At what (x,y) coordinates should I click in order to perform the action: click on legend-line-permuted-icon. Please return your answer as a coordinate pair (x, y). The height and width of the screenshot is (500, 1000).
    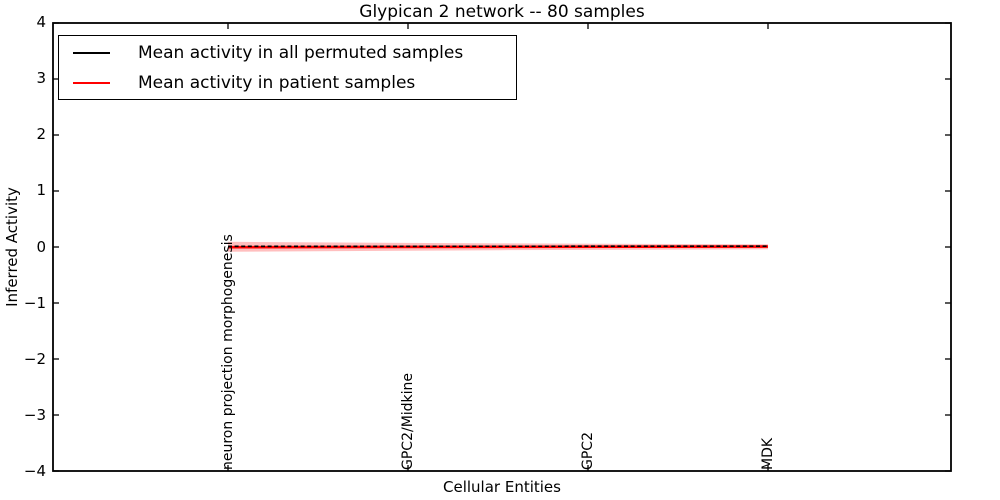
    Looking at the image, I should click on (91, 53).